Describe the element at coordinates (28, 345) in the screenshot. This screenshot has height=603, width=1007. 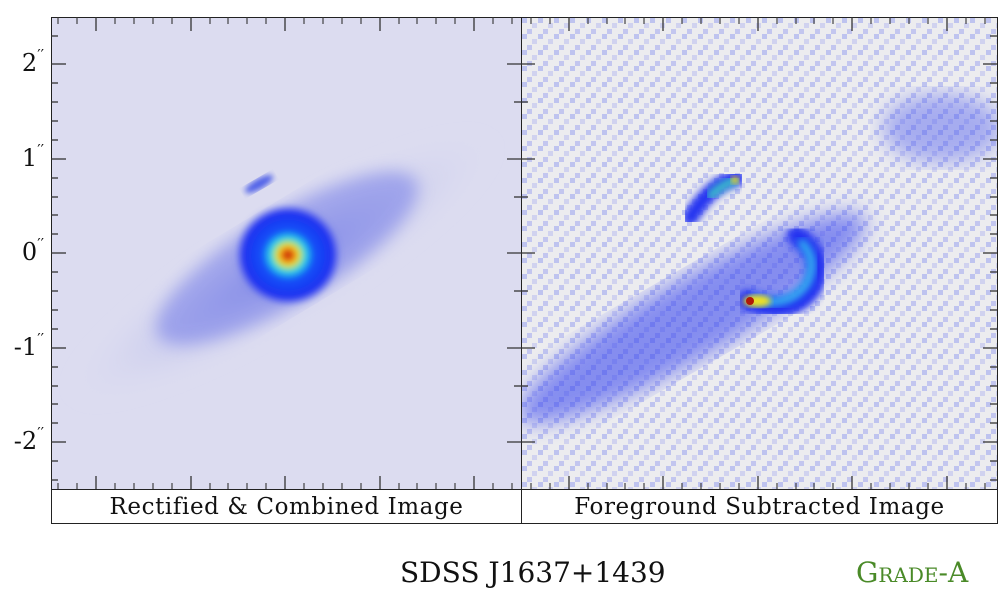
I see `y-tick-label-minus-1: -1′′` at that location.